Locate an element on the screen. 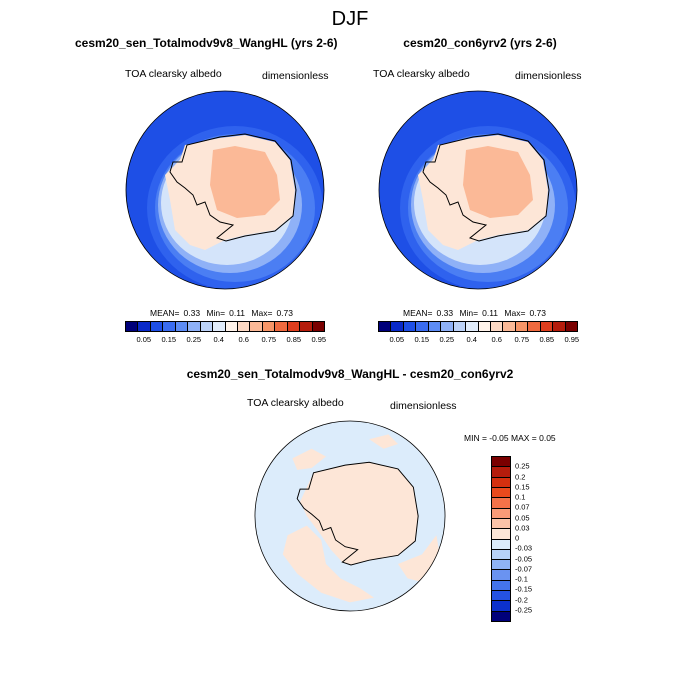 The height and width of the screenshot is (700, 700). panel-2-colorbar: 0.05 0.15 0.25 0.4 0.6 0.75 0.85 0.95 is located at coordinates (479, 332).